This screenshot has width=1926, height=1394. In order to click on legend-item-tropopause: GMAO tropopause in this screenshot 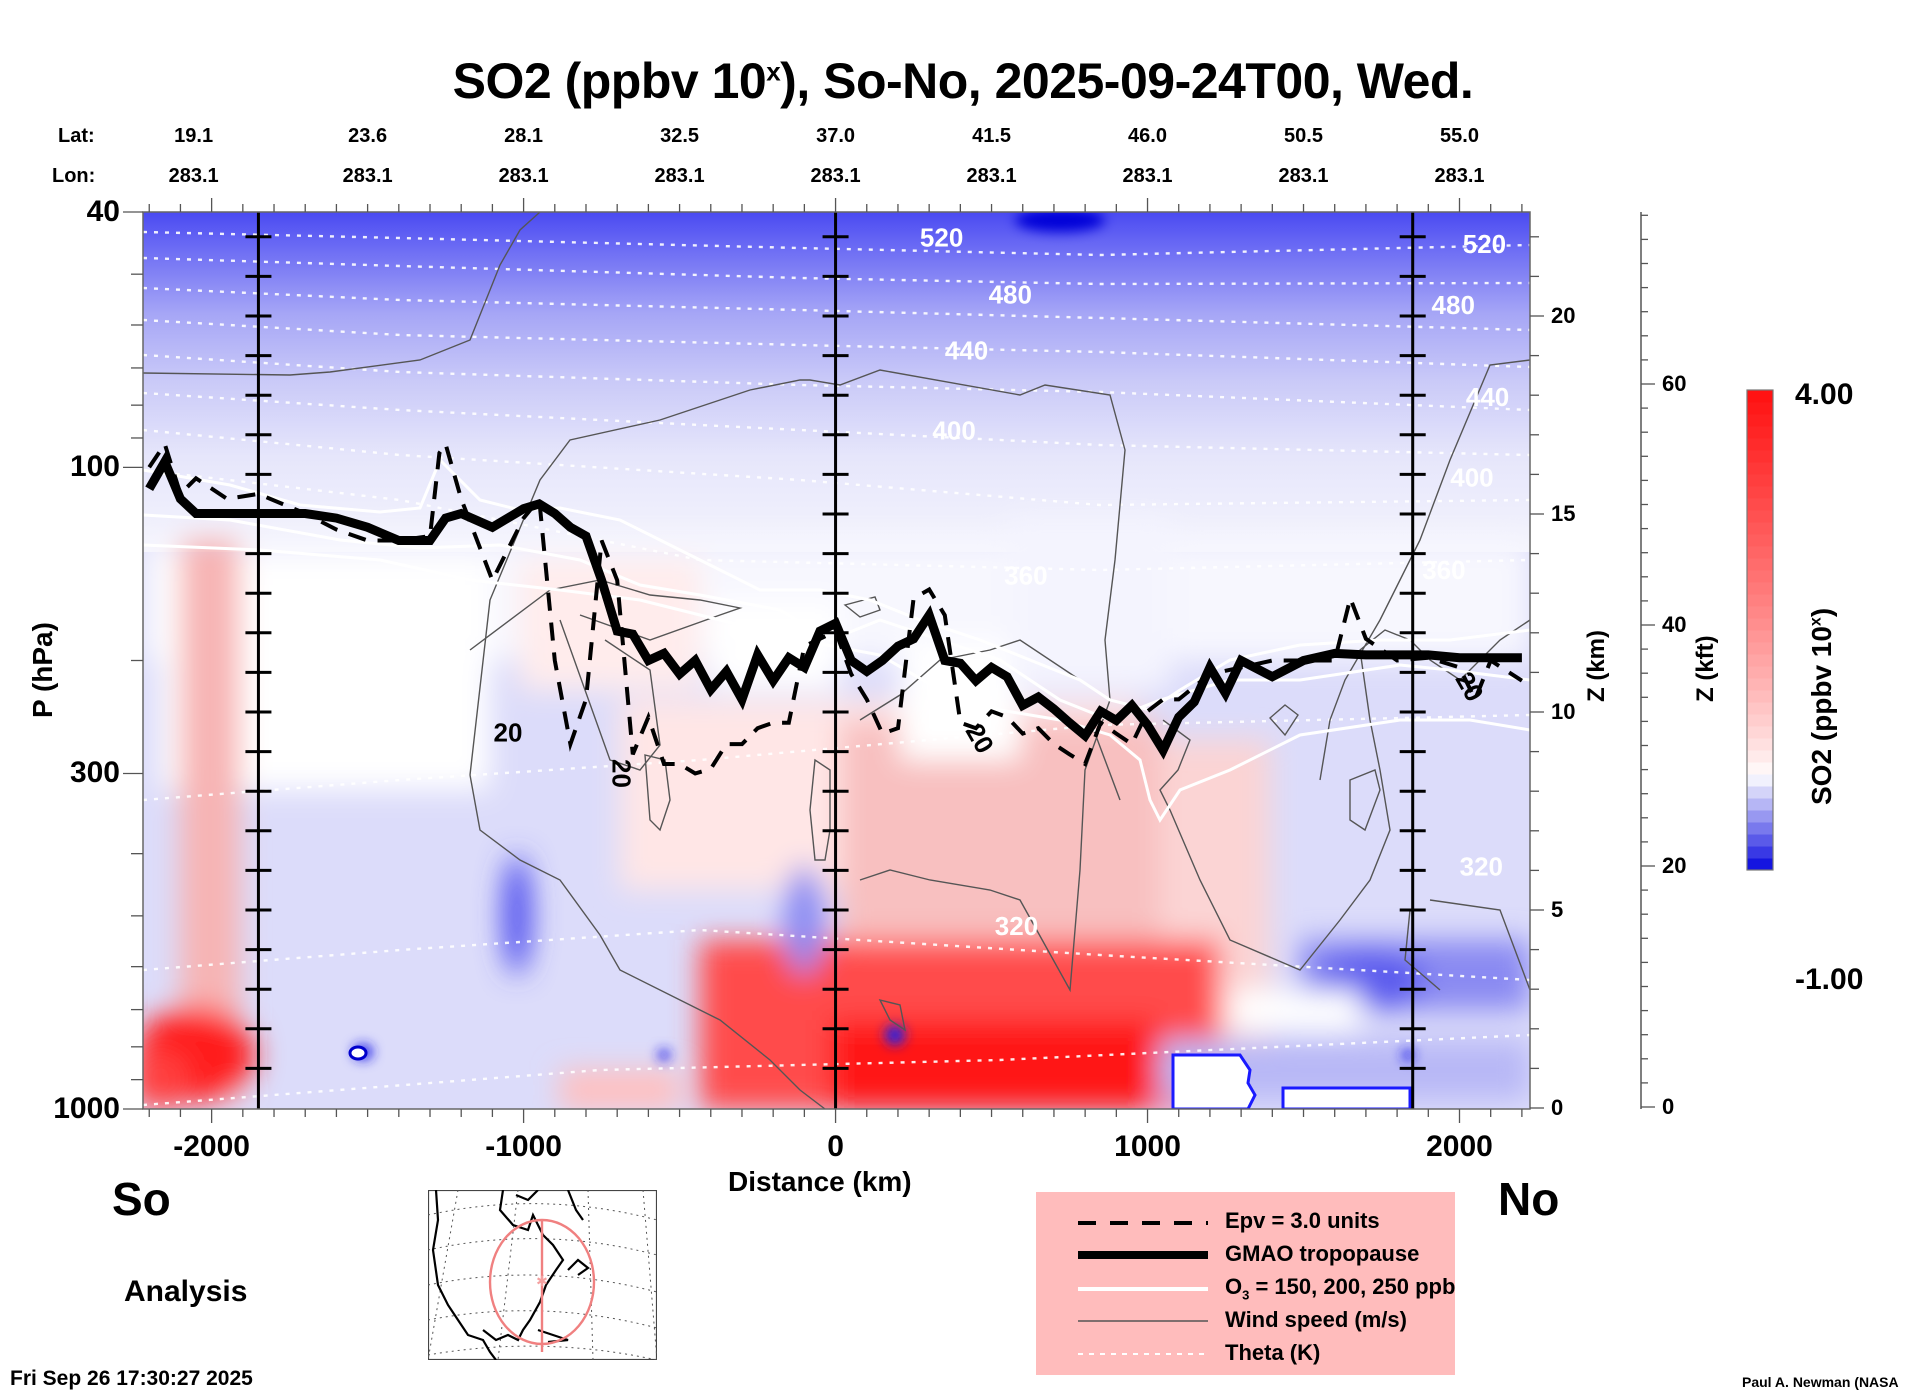, I will do `click(1245, 1253)`.